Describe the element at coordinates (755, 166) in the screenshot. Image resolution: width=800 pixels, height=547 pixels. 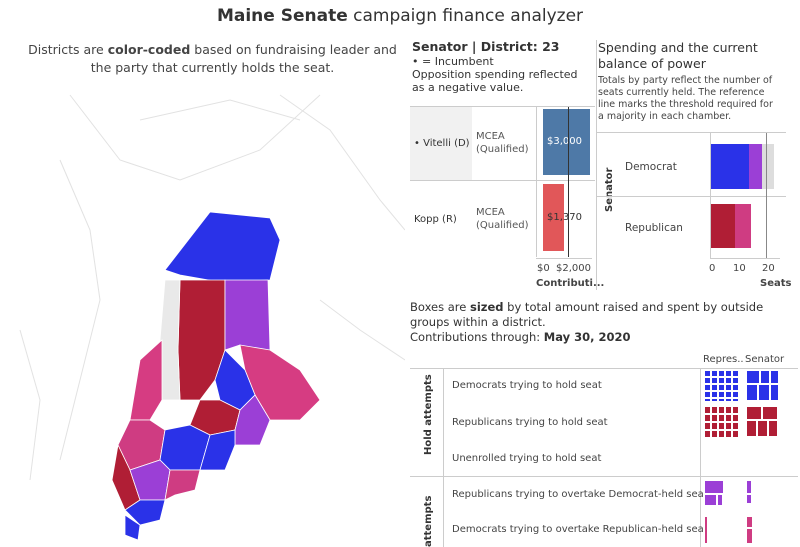
I see `seats-bar-dem-overlap` at that location.